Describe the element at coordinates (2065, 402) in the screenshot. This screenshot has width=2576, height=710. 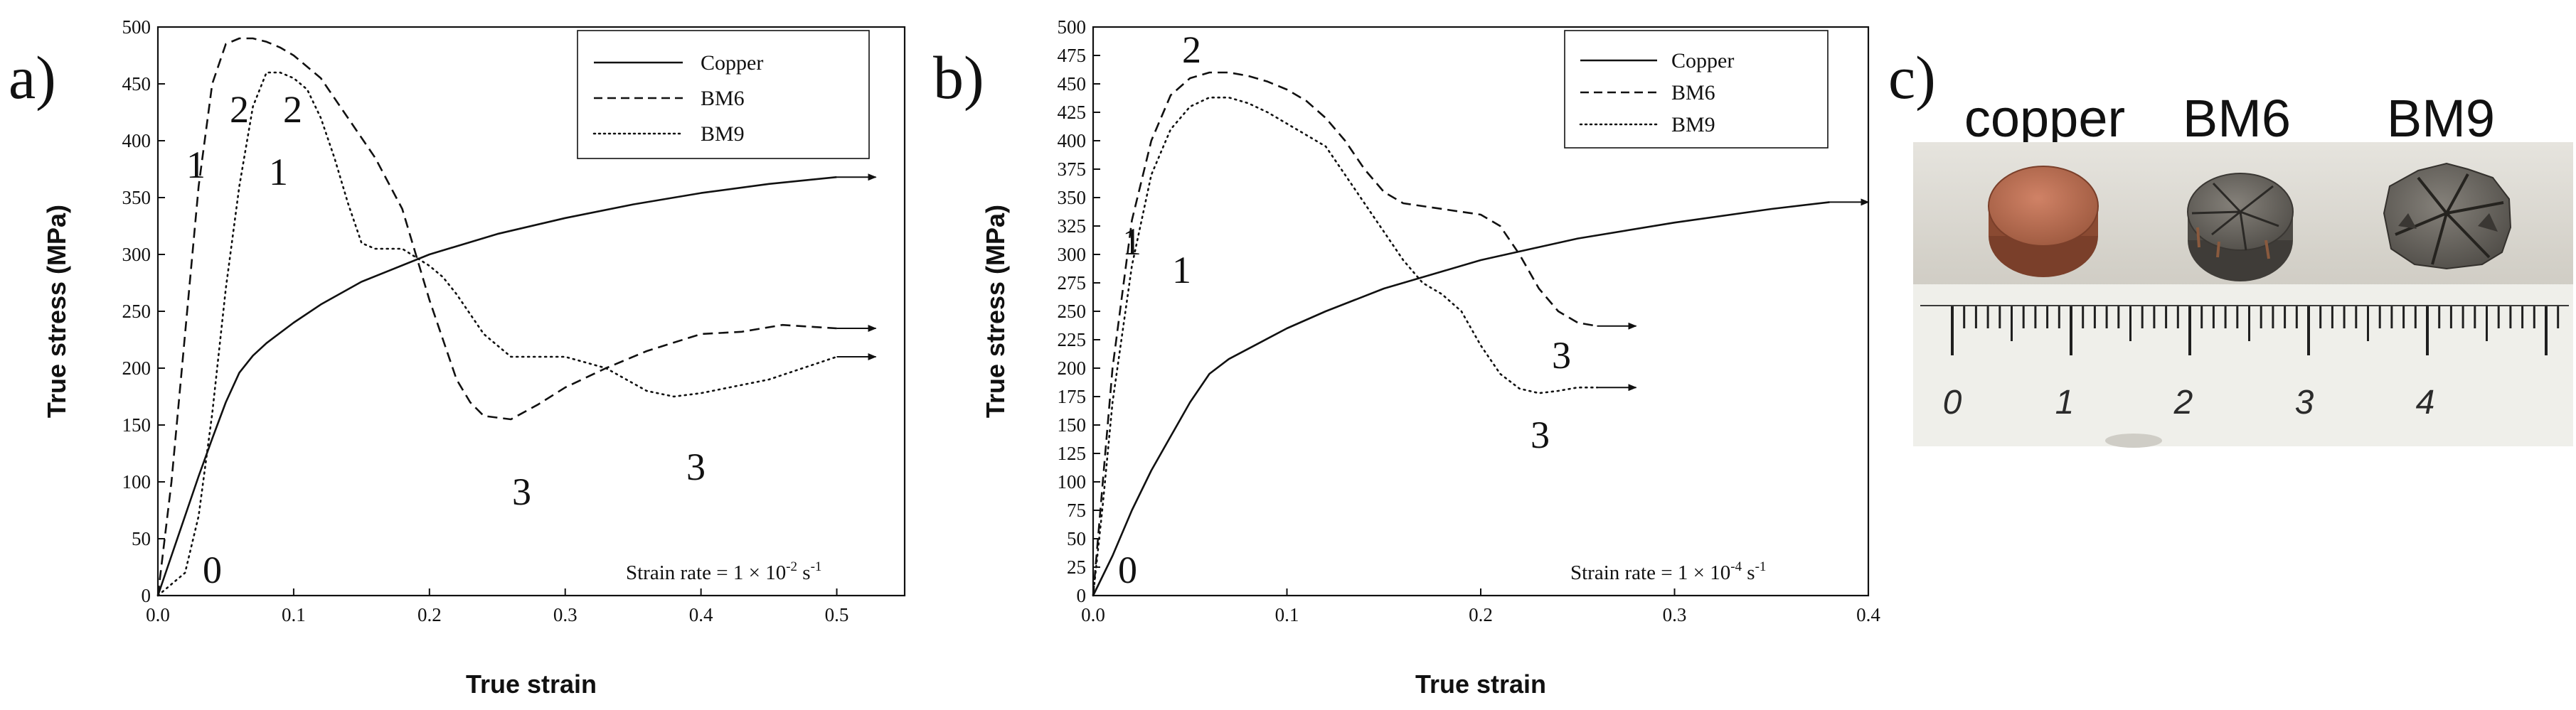
I see `ruler-number-1: 1` at that location.